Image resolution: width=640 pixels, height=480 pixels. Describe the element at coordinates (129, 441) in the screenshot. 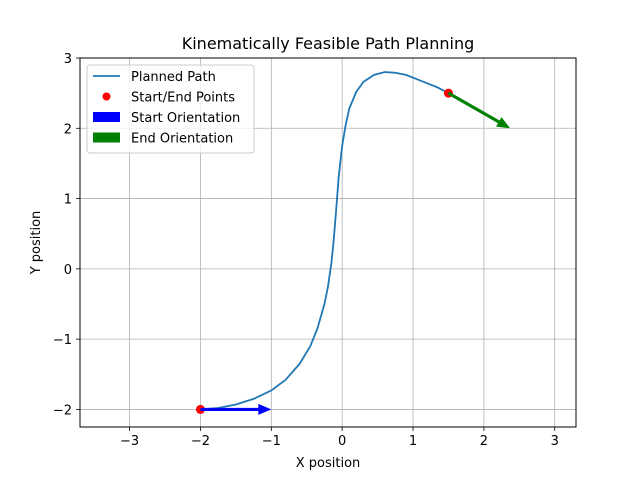

I see `x-tick-label: −3` at that location.